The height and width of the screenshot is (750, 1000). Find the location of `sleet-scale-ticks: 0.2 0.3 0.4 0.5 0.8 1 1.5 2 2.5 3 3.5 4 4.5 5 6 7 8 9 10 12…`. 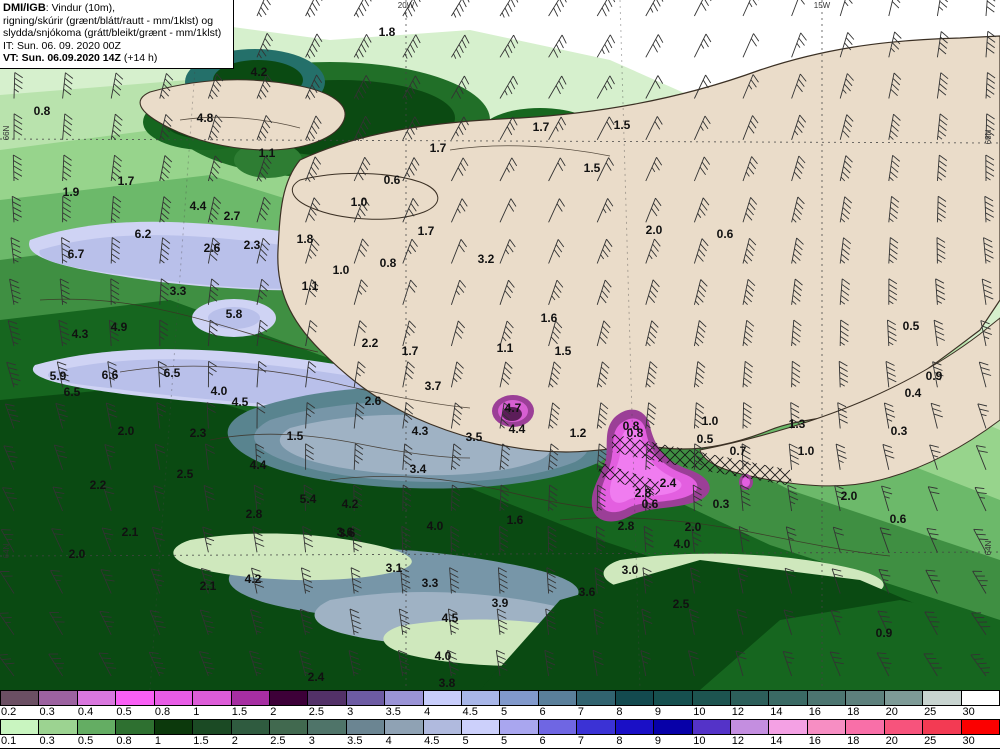

sleet-scale-ticks: 0.2 0.3 0.4 0.5 0.8 1 1.5 2 2.5 3 3.5 4 4.5 5 6 7 8 9 10 12… is located at coordinates (500, 712).